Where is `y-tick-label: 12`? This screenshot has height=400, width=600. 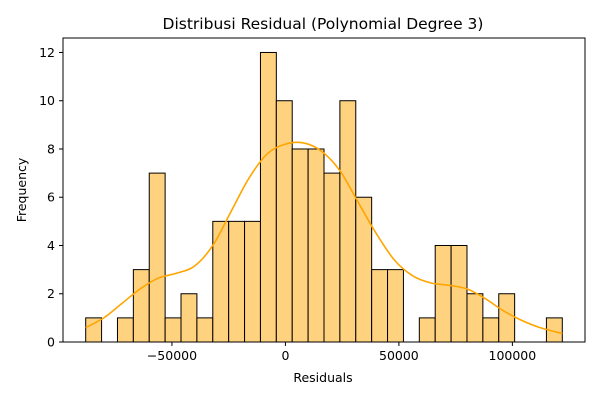 y-tick-label: 12 is located at coordinates (47, 52).